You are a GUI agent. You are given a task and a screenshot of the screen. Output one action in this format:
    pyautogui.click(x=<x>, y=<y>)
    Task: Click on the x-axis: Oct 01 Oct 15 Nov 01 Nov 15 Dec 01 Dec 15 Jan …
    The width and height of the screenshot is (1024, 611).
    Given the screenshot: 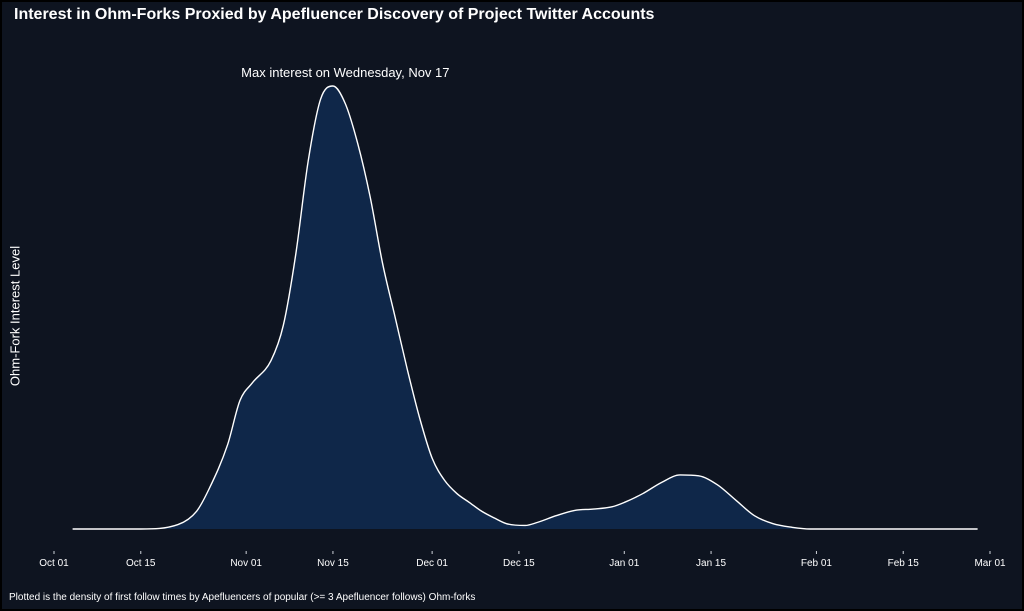 What is the action you would take?
    pyautogui.click(x=522, y=560)
    